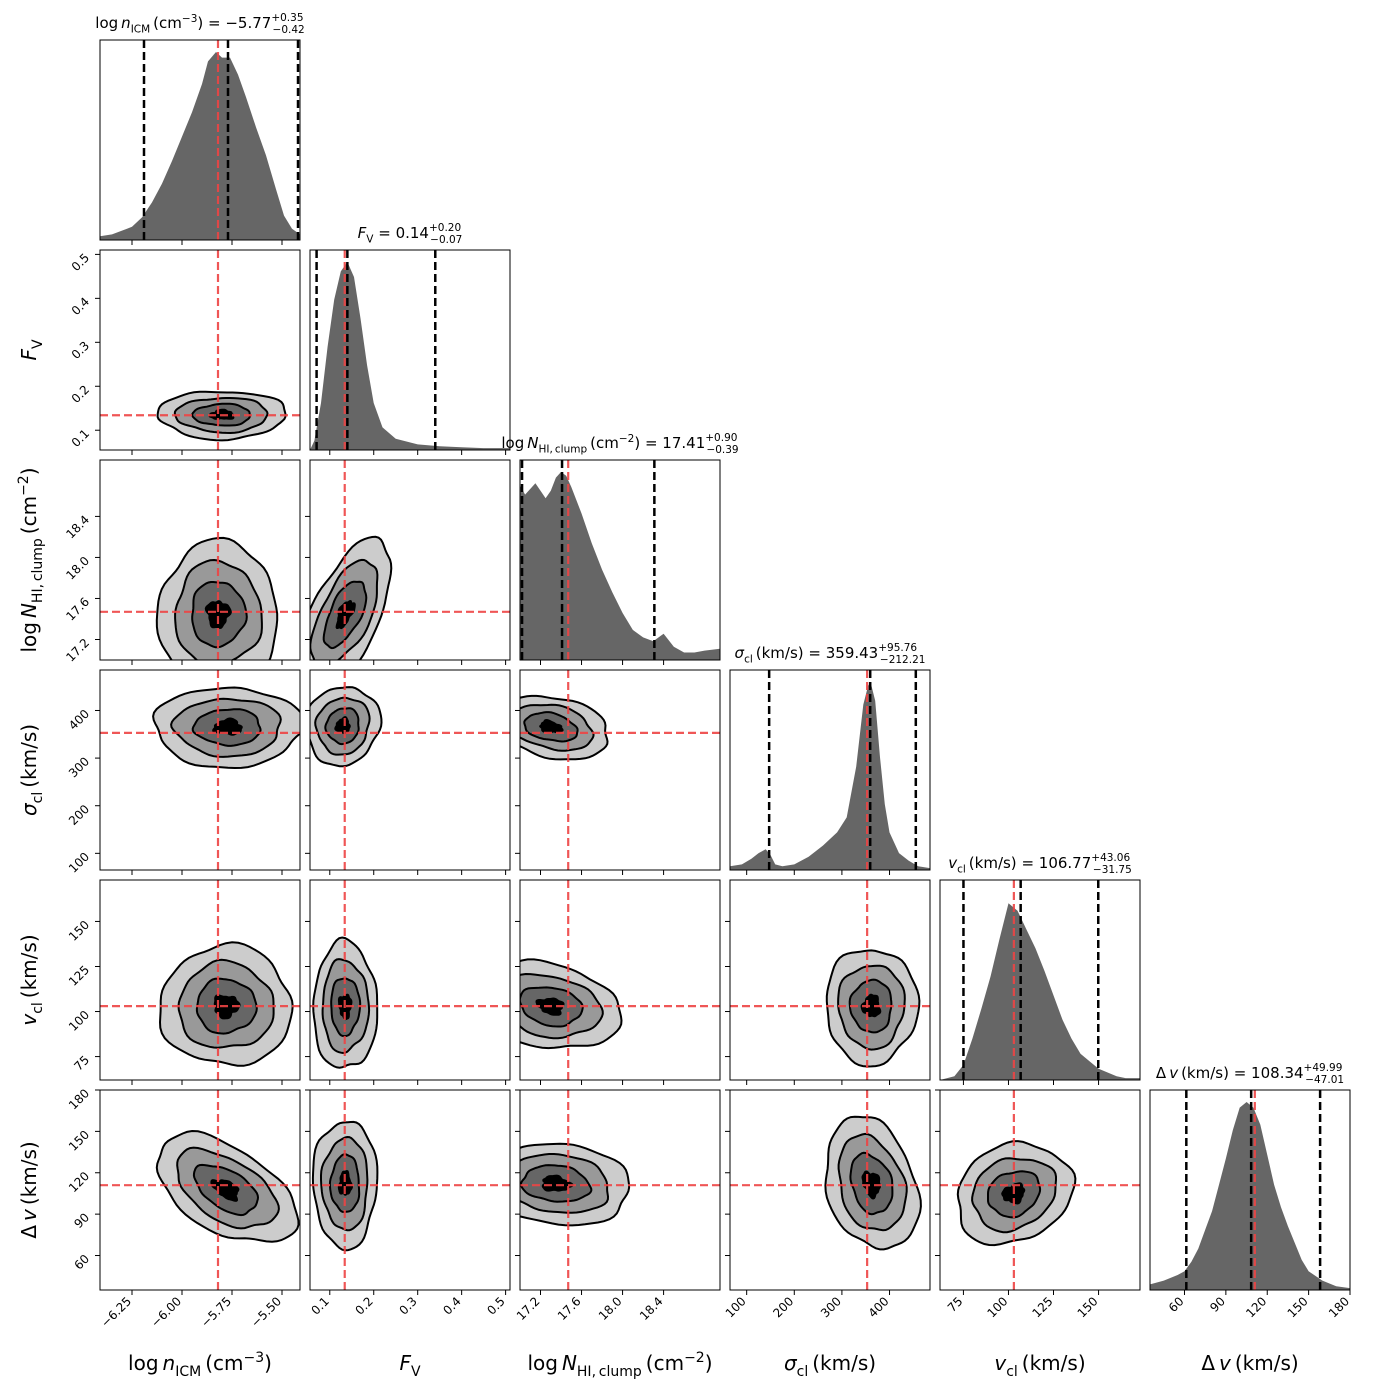 The image size is (1390, 1390). I want to click on contour-panel-v_cl-vs-logNHI, so click(618, 982).